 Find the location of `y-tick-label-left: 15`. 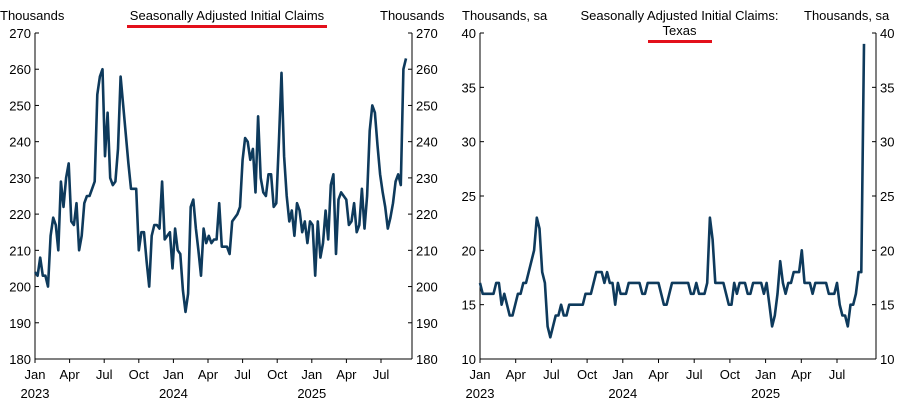

y-tick-label-left: 15 is located at coordinates (469, 305).